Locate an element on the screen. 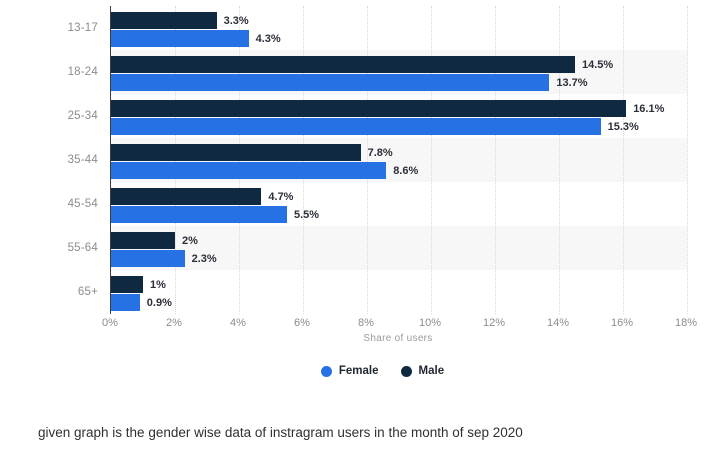 The width and height of the screenshot is (715, 452). female-bar-value: 2.3% is located at coordinates (204, 258).